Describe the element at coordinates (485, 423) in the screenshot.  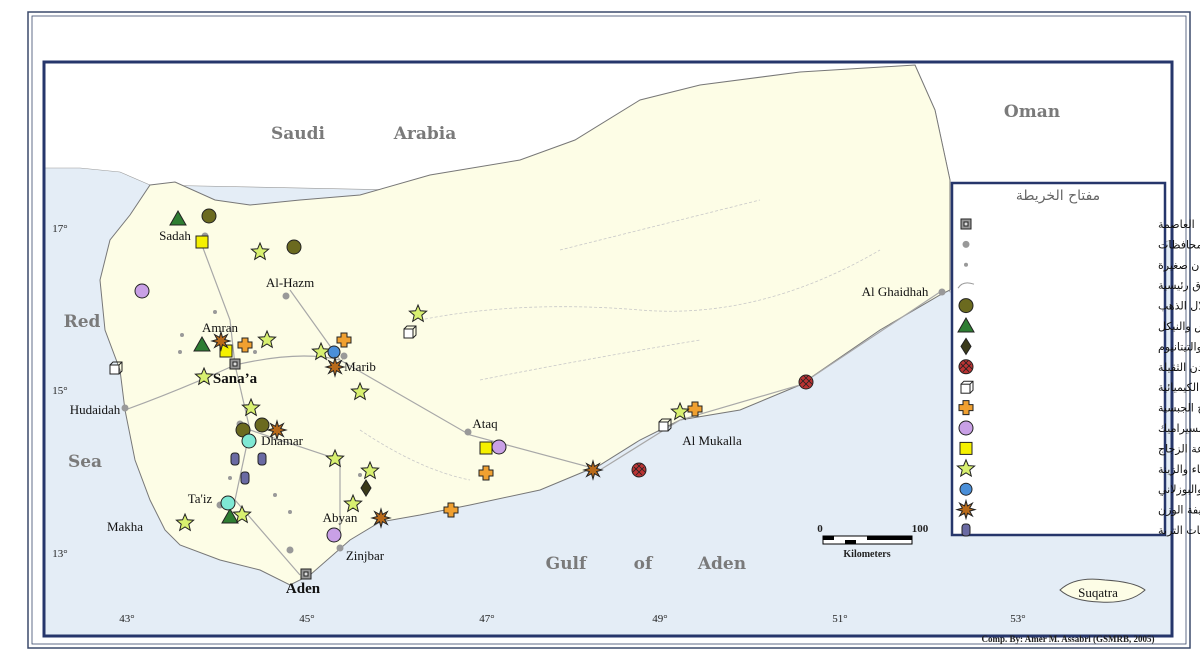
I see `place-label: Ataq` at that location.